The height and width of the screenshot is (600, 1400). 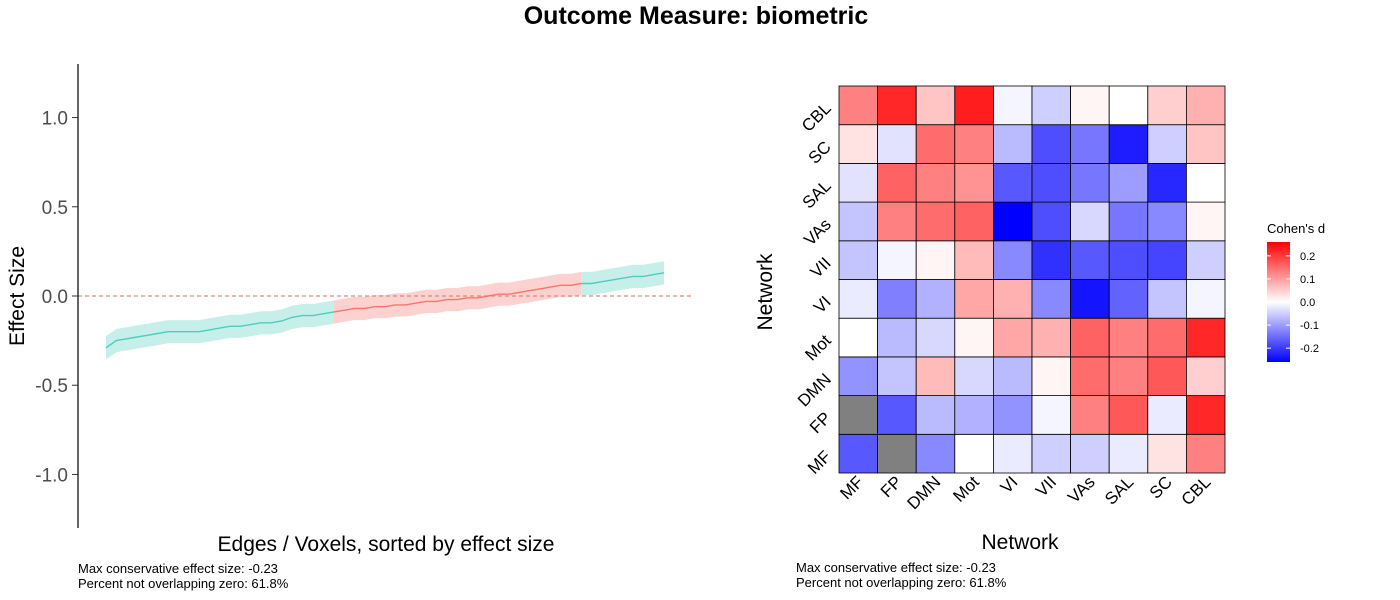 I want to click on heatmap-y-tick-label: DMN, so click(x=814, y=390).